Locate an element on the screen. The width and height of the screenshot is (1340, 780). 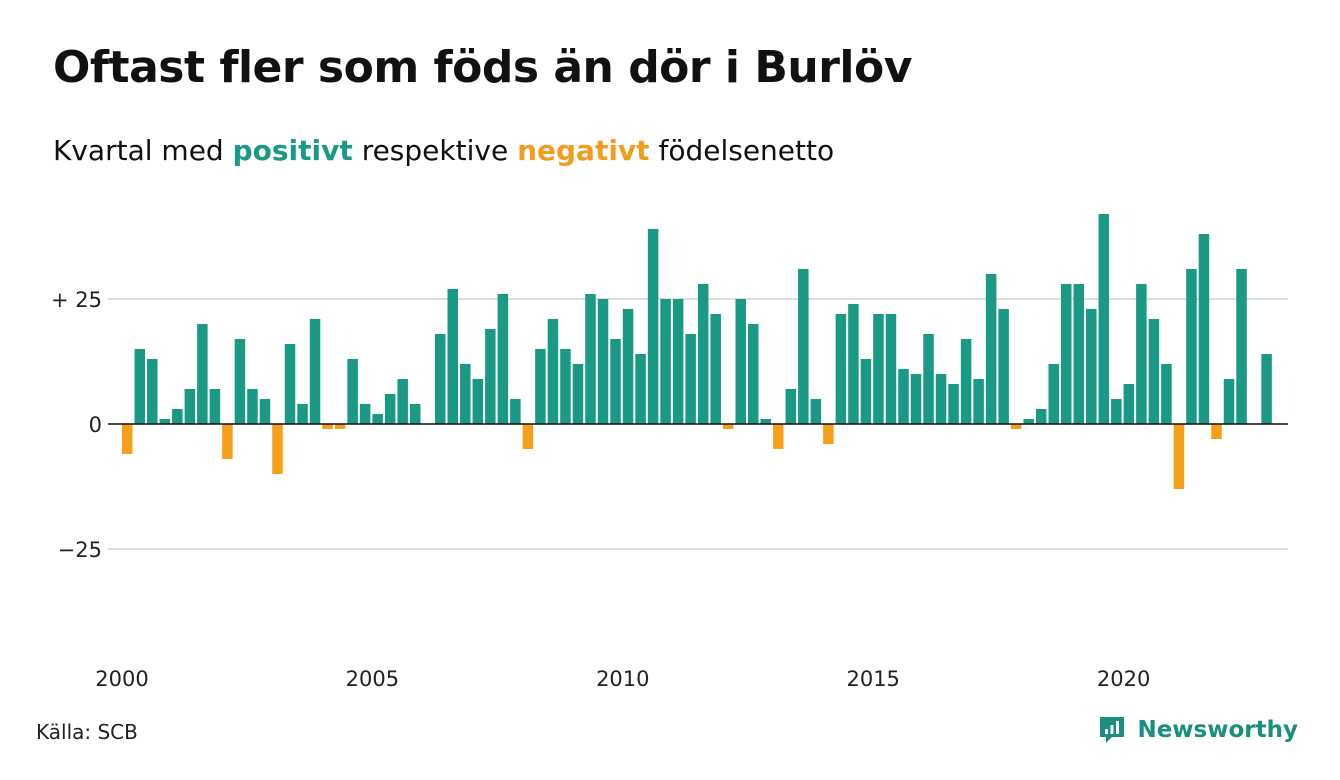
brand-logo: Newsworthy is located at coordinates (1197, 730).